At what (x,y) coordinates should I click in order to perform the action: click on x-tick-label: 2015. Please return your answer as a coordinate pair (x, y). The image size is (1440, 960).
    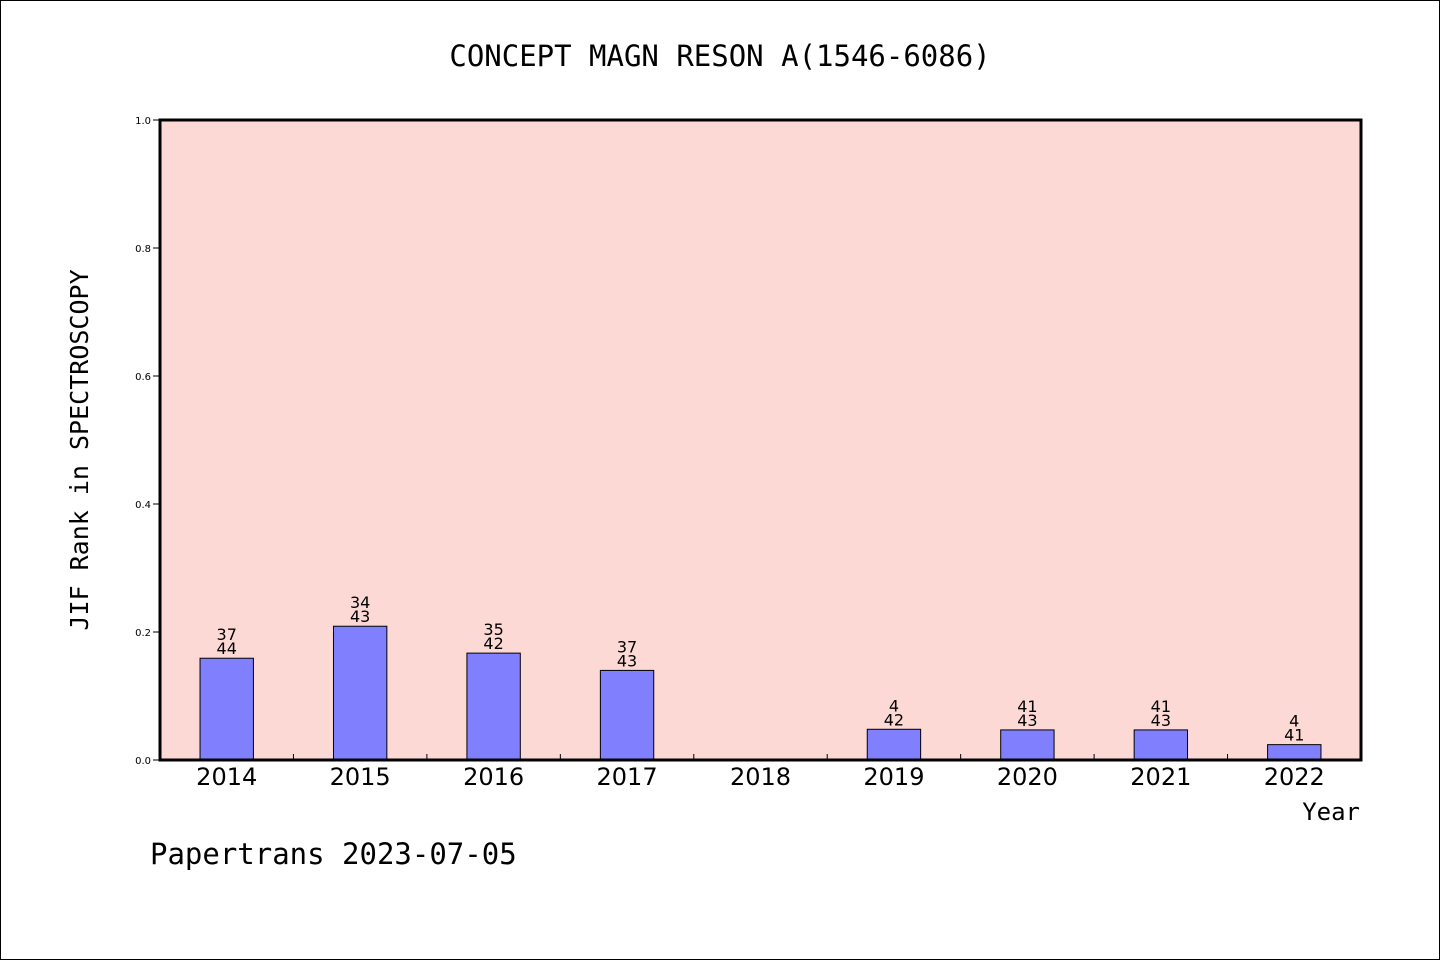
    Looking at the image, I should click on (360, 777).